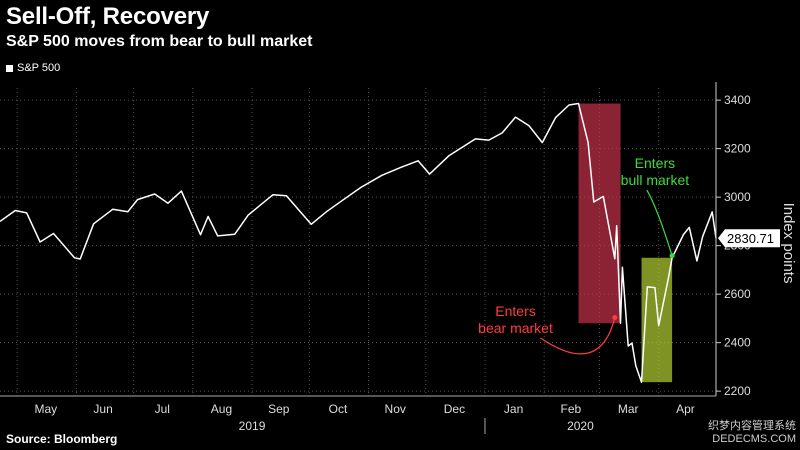  I want to click on x-tick-label: Dec, so click(454, 409).